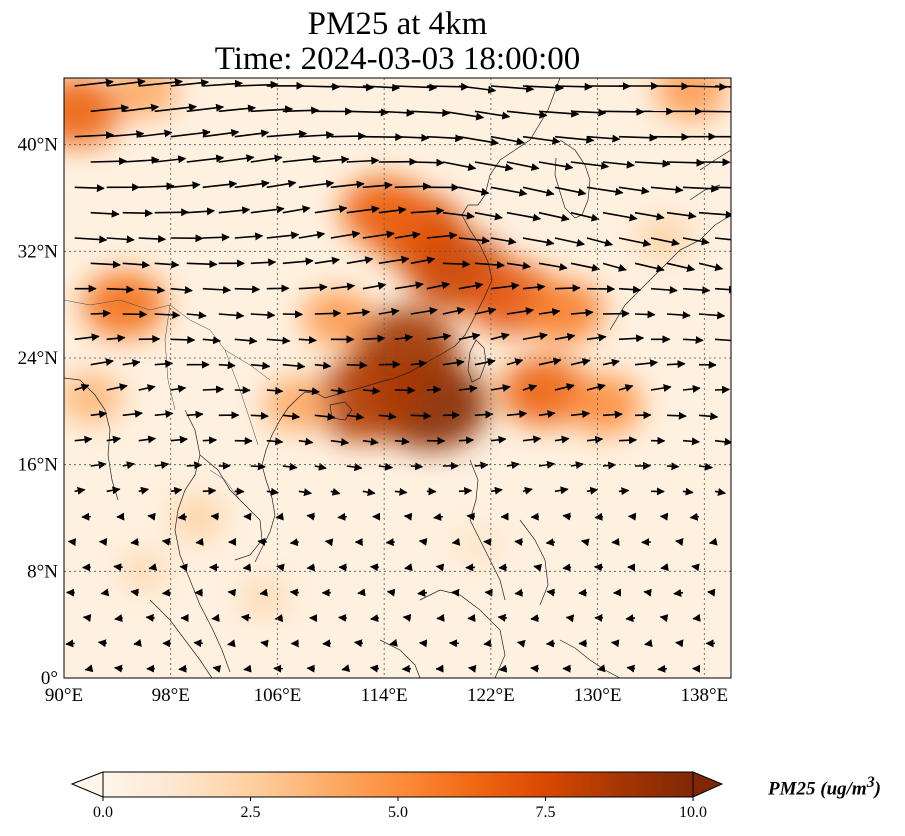 Image resolution: width=905 pixels, height=836 pixels. I want to click on colorbar-tick-label: 0.0, so click(103, 812).